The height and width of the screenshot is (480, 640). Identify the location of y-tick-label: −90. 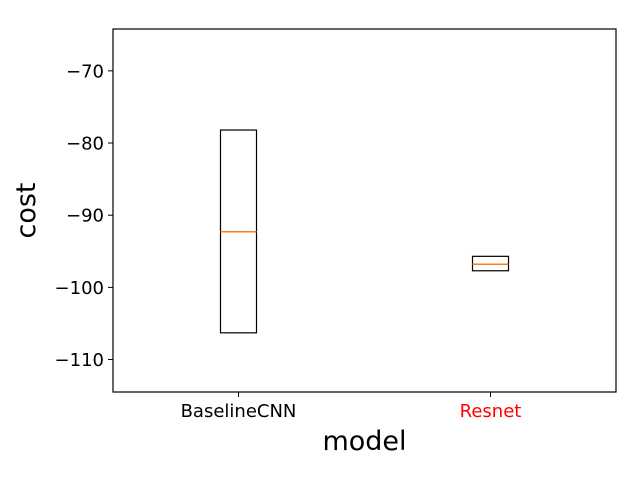
(85, 216).